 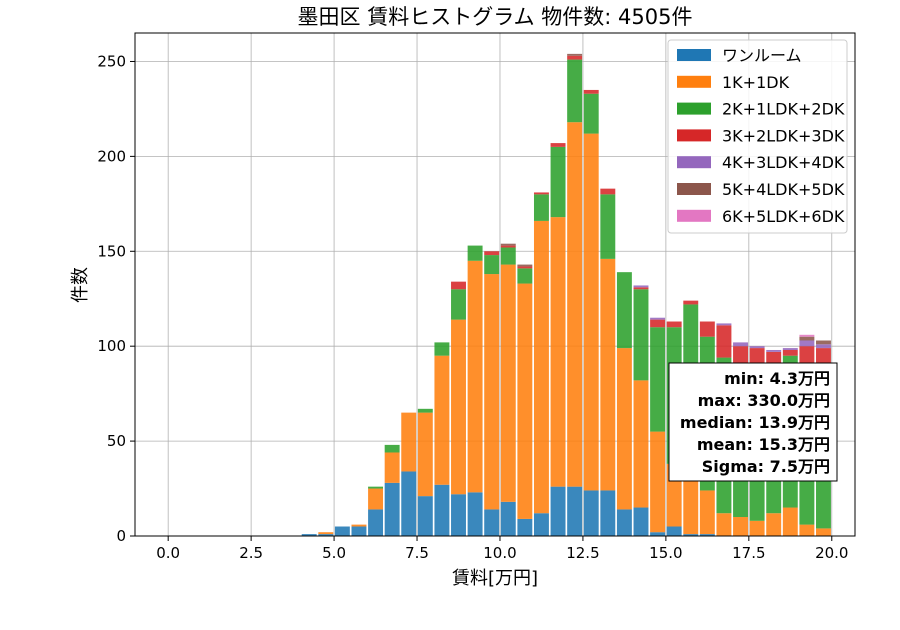 I want to click on x-tick-label: 10.0, so click(x=499, y=553).